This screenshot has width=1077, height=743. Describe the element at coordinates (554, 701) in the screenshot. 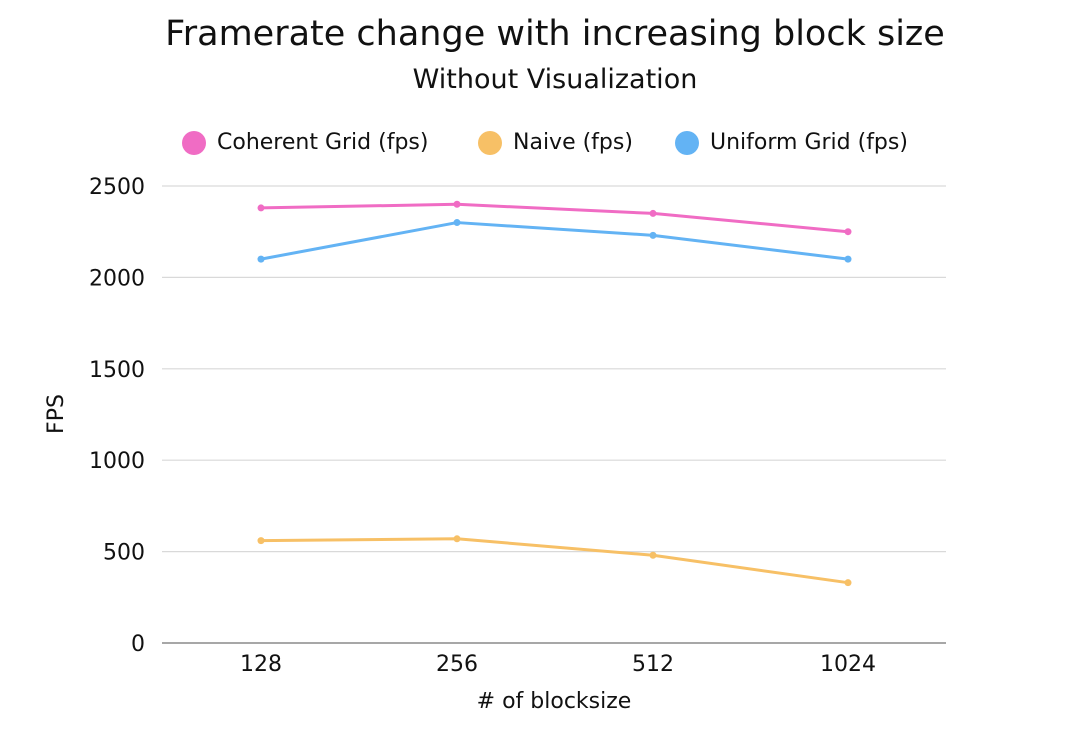

I see `x-axis-label: # of blocksize` at that location.